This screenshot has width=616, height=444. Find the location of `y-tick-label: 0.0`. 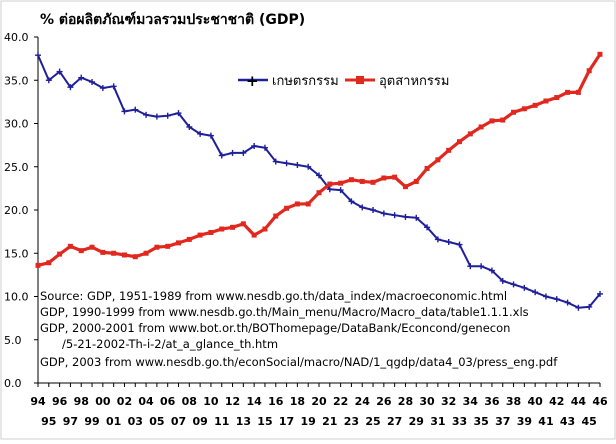

y-tick-label: 0.0 is located at coordinates (13, 383).